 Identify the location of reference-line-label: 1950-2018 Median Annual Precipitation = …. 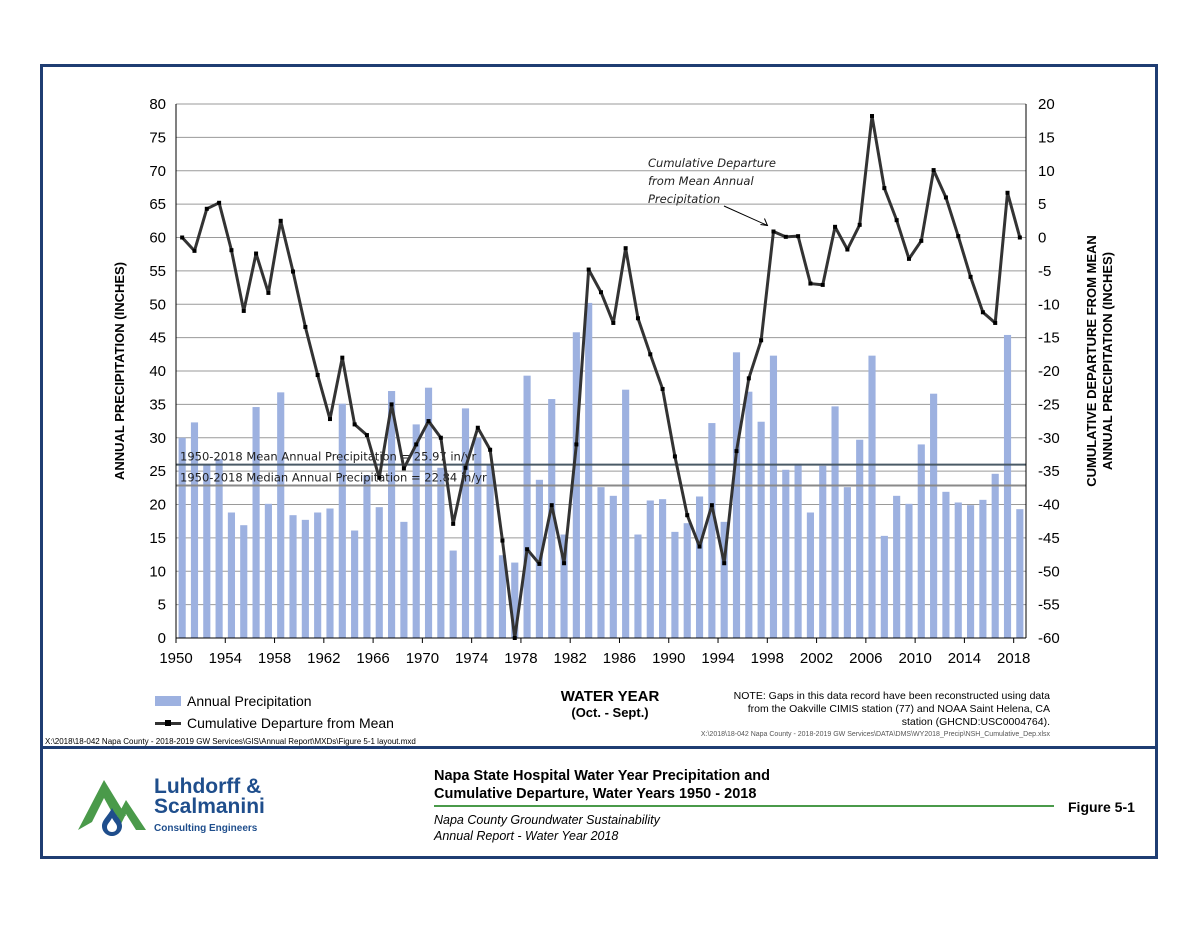
(333, 478).